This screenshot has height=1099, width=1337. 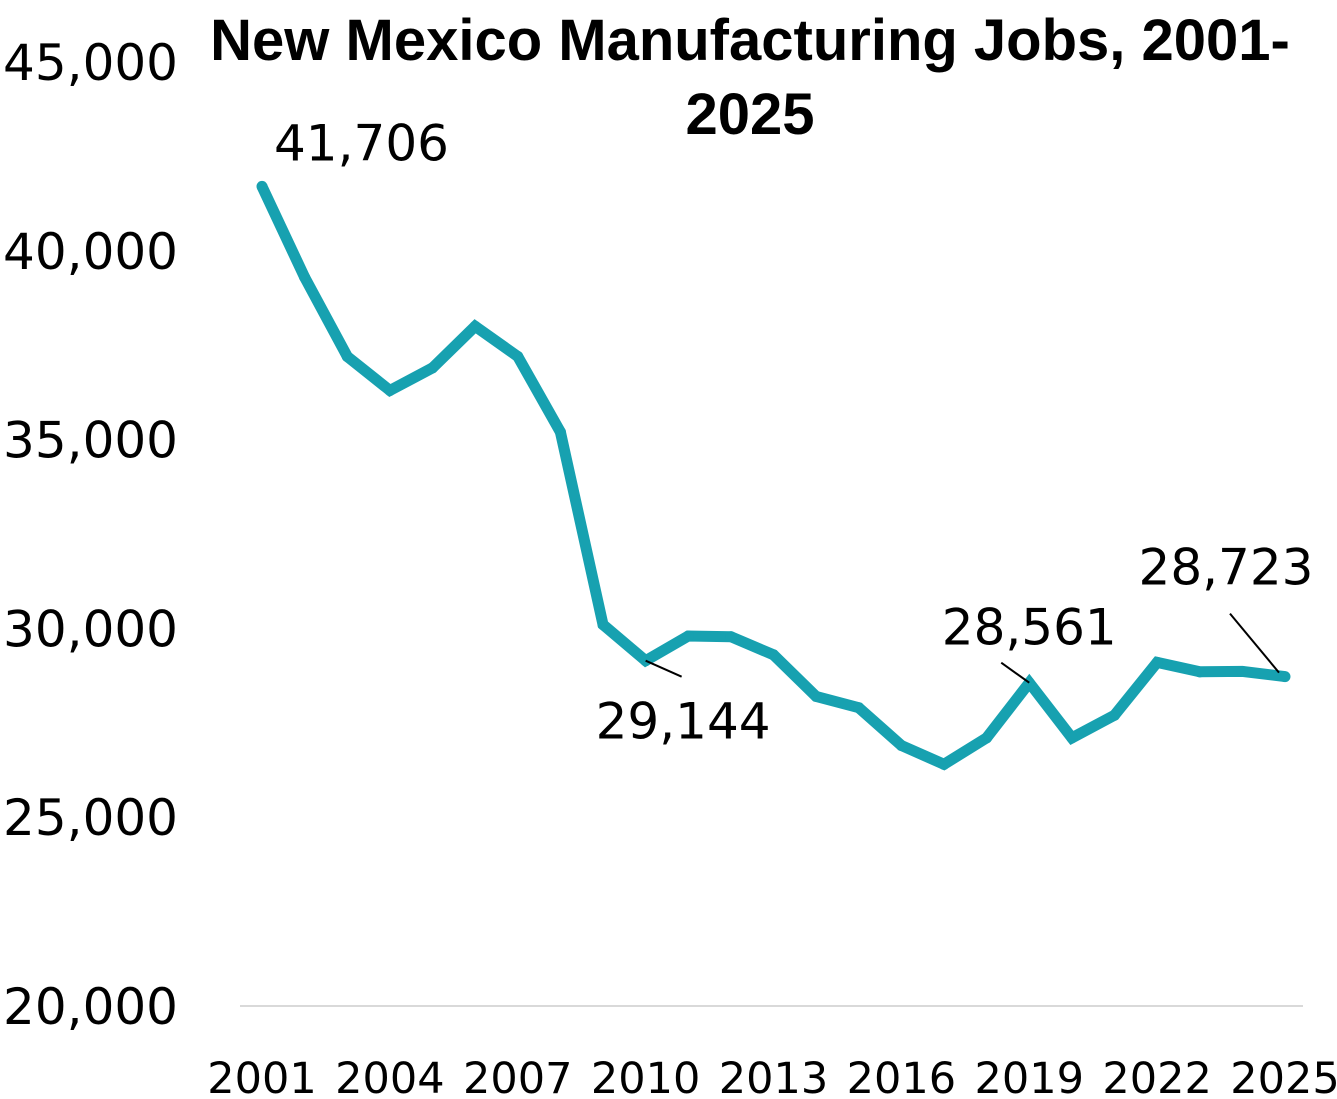 What do you see at coordinates (261, 1076) in the screenshot?
I see `x-tick-label: 2001` at bounding box center [261, 1076].